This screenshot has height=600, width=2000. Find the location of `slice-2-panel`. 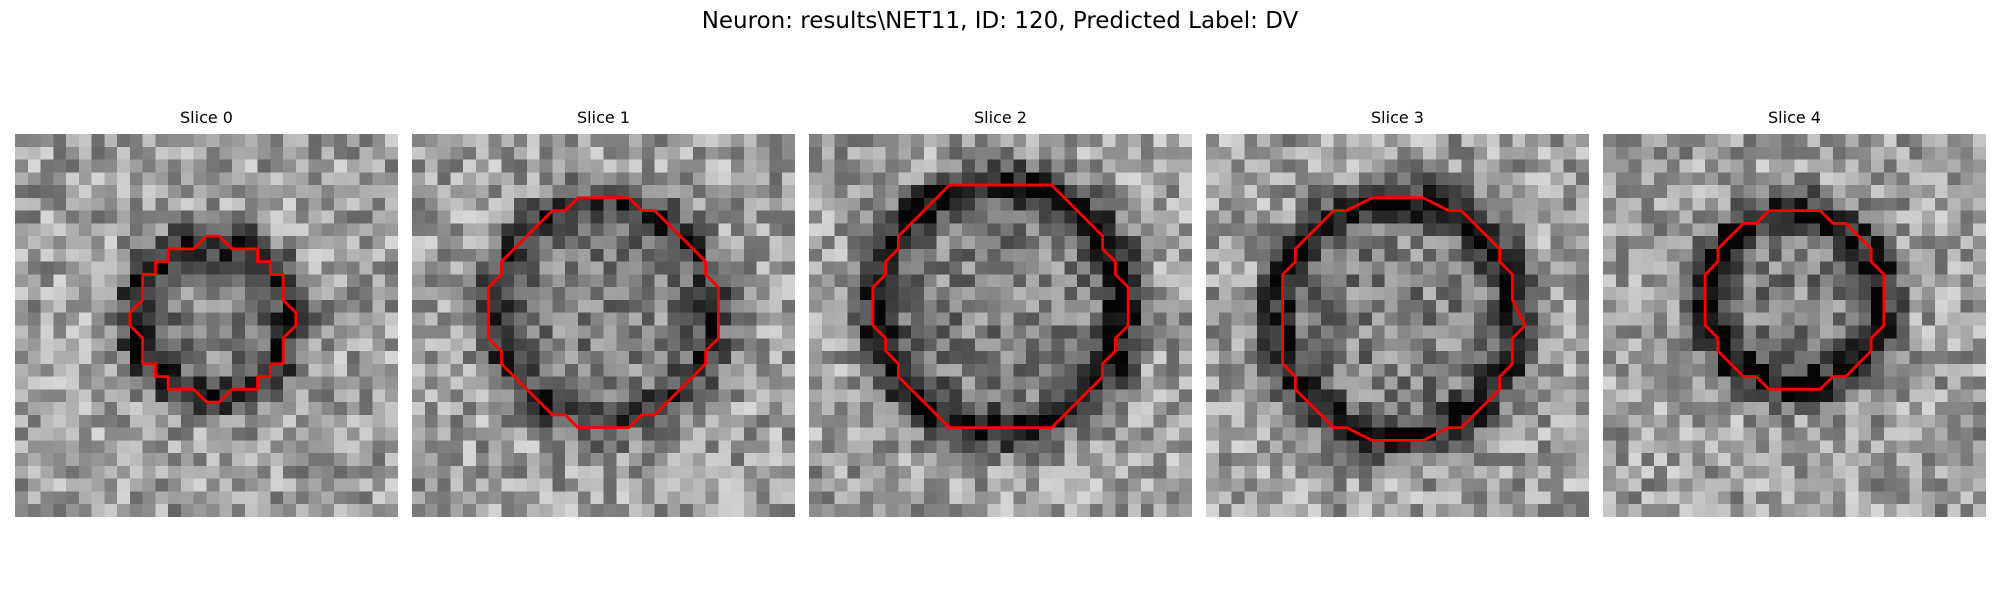

slice-2-panel is located at coordinates (1000, 325).